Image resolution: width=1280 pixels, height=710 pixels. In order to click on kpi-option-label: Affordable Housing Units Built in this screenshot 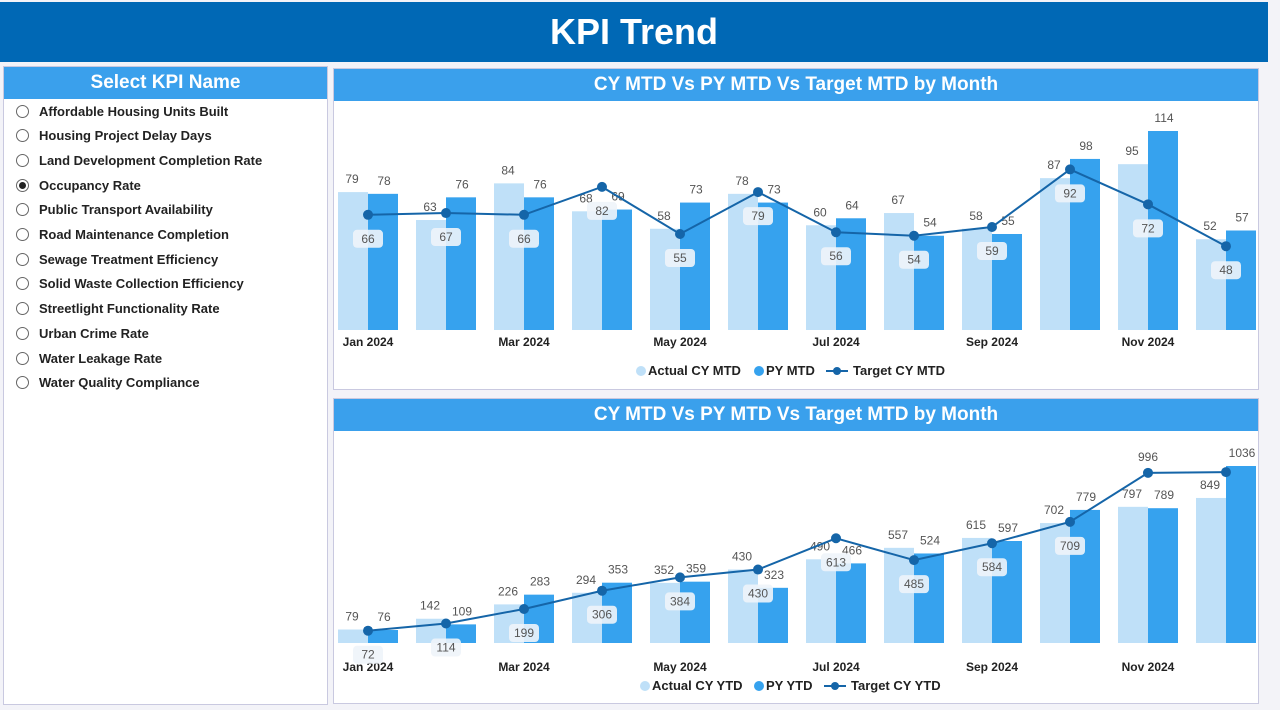, I will do `click(134, 111)`.